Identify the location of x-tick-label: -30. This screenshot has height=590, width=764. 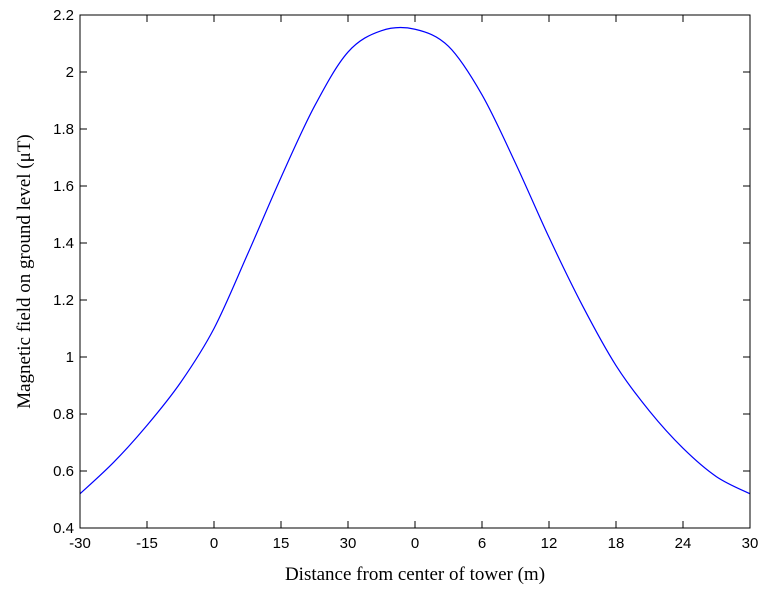
(80, 543).